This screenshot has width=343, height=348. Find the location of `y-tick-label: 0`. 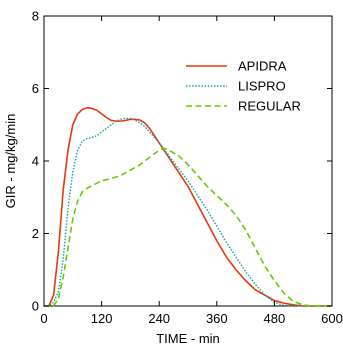

y-tick-label: 0 is located at coordinates (35, 306).